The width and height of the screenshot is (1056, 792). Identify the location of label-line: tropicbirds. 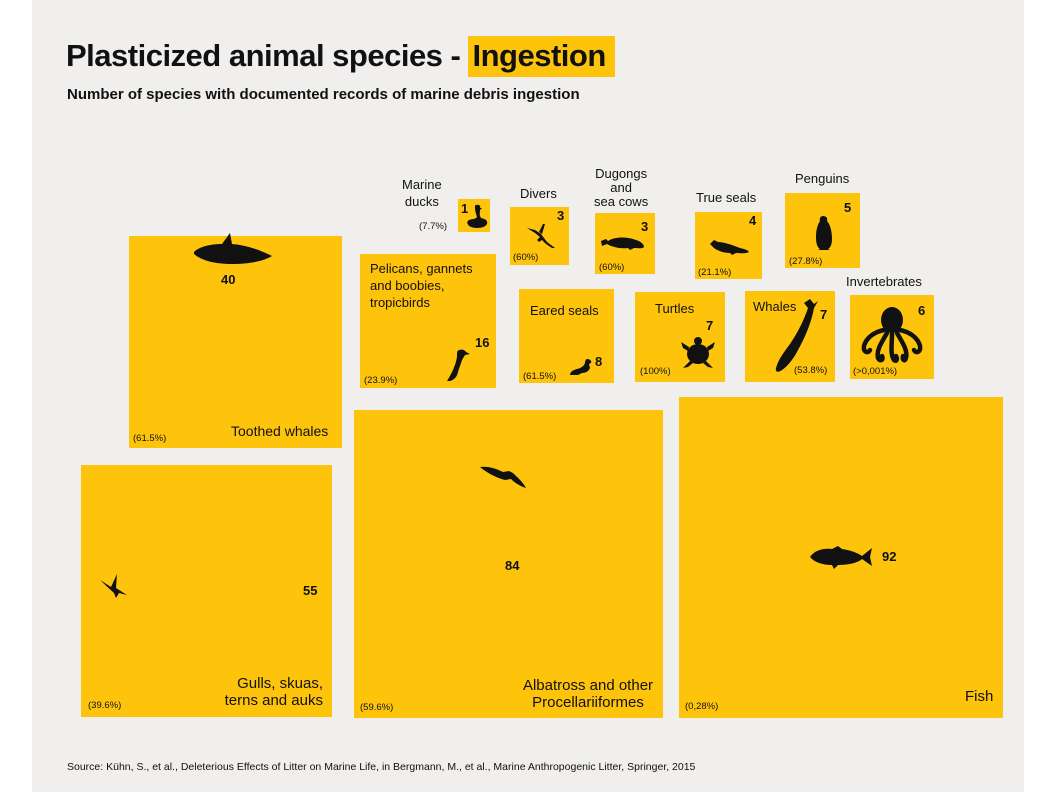
(400, 302).